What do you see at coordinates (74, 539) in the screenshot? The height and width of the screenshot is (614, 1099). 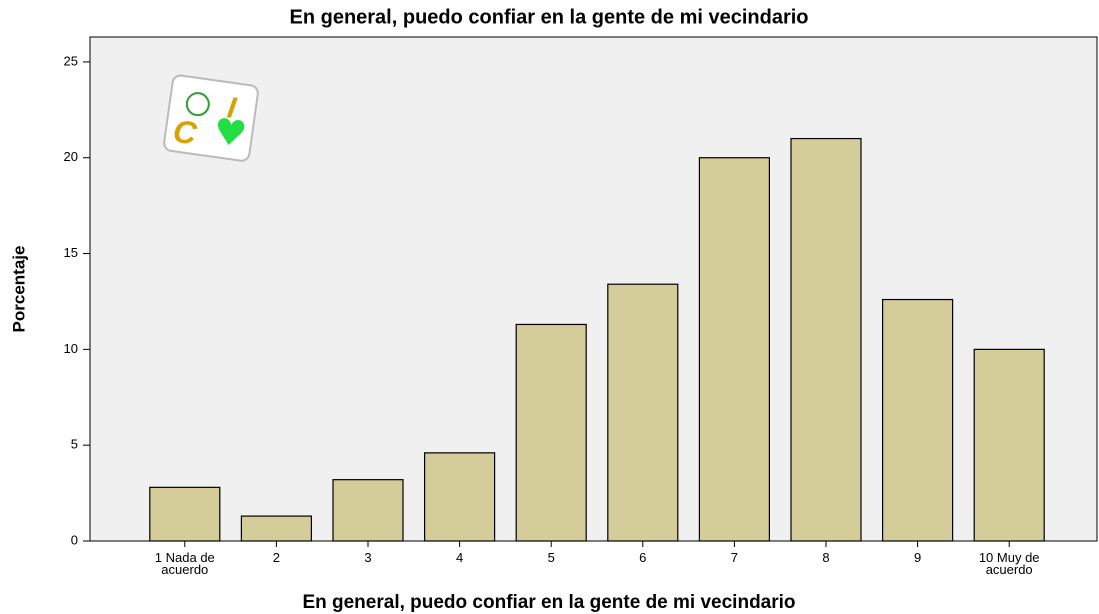 I see `y-tick-label: 0` at bounding box center [74, 539].